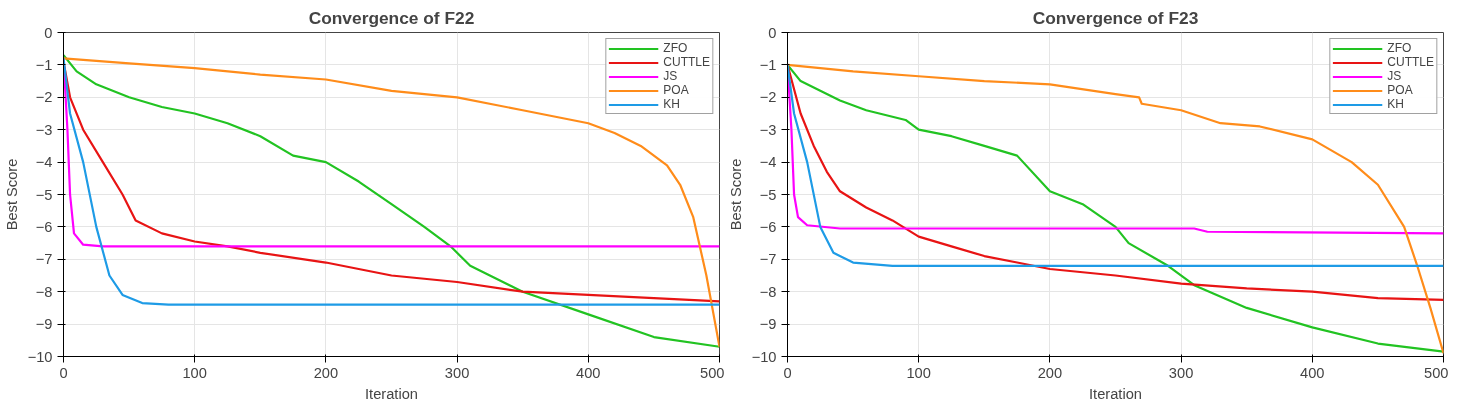 The height and width of the screenshot is (409, 1464). Describe the element at coordinates (1115, 17) in the screenshot. I see `chart-title: Convergence of F23` at that location.